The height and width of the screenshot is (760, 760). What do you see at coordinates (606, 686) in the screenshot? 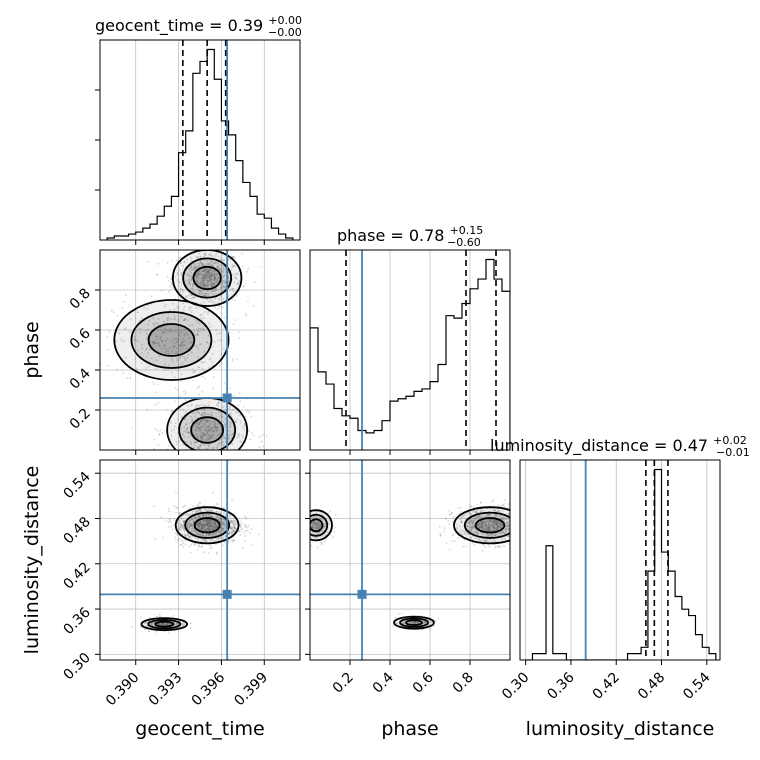
I see `xtick-label-luminosity_distance: 0.42` at bounding box center [606, 686].